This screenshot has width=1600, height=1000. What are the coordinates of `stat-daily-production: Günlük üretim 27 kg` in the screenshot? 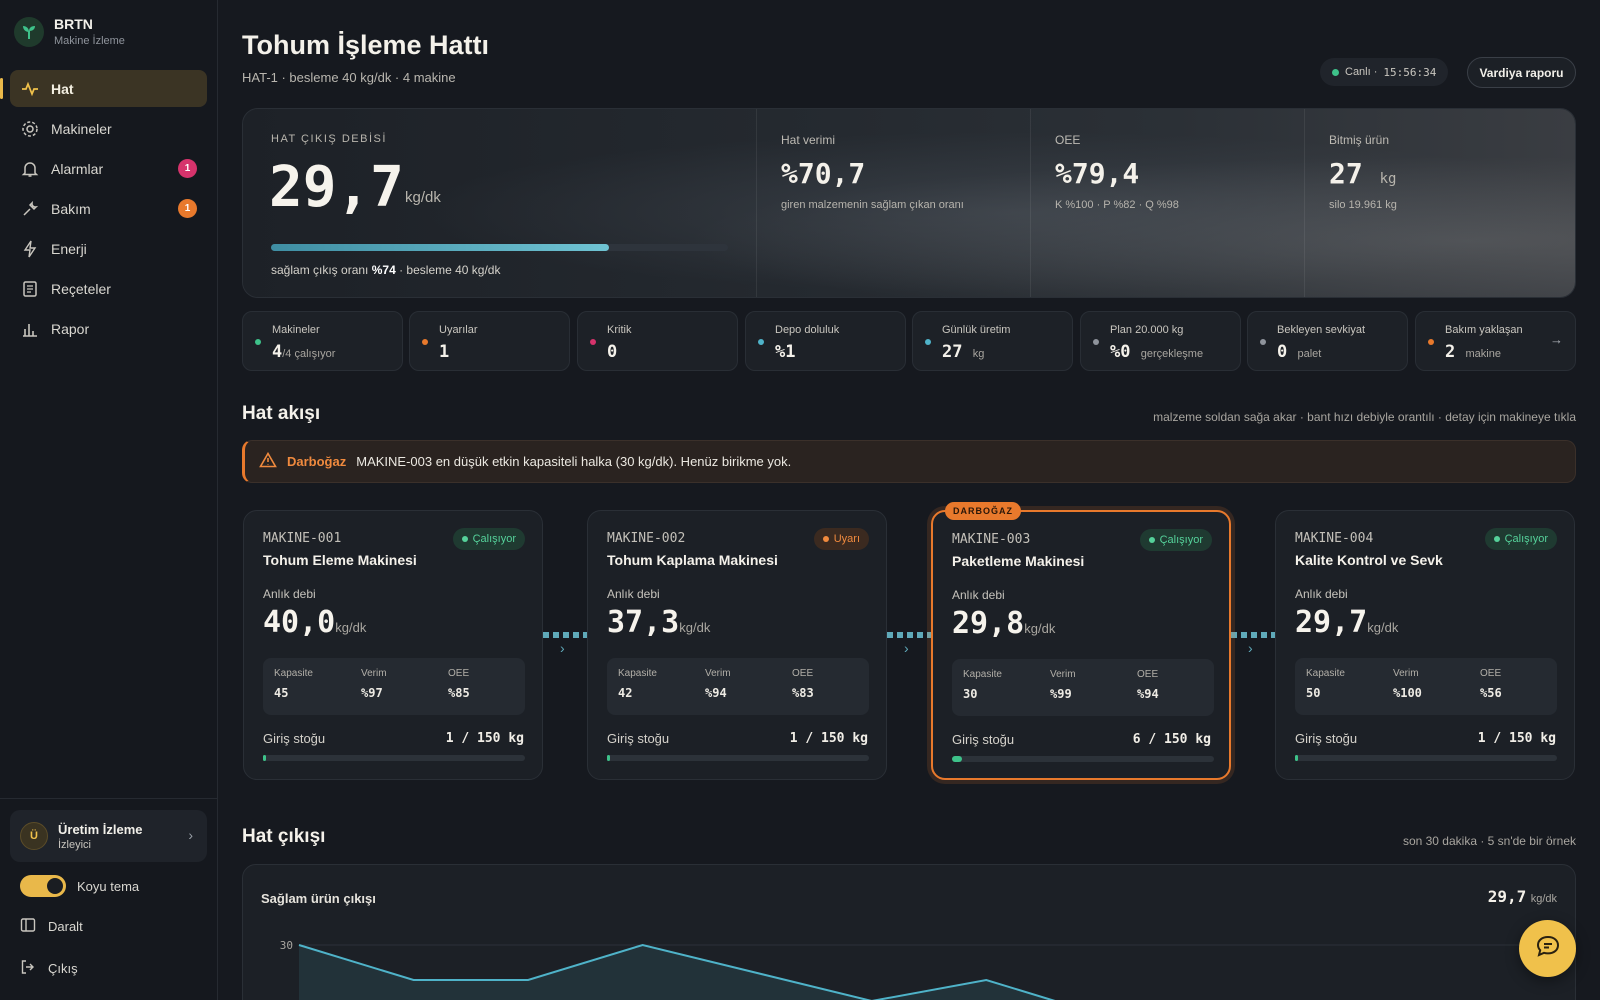 It's located at (992, 341).